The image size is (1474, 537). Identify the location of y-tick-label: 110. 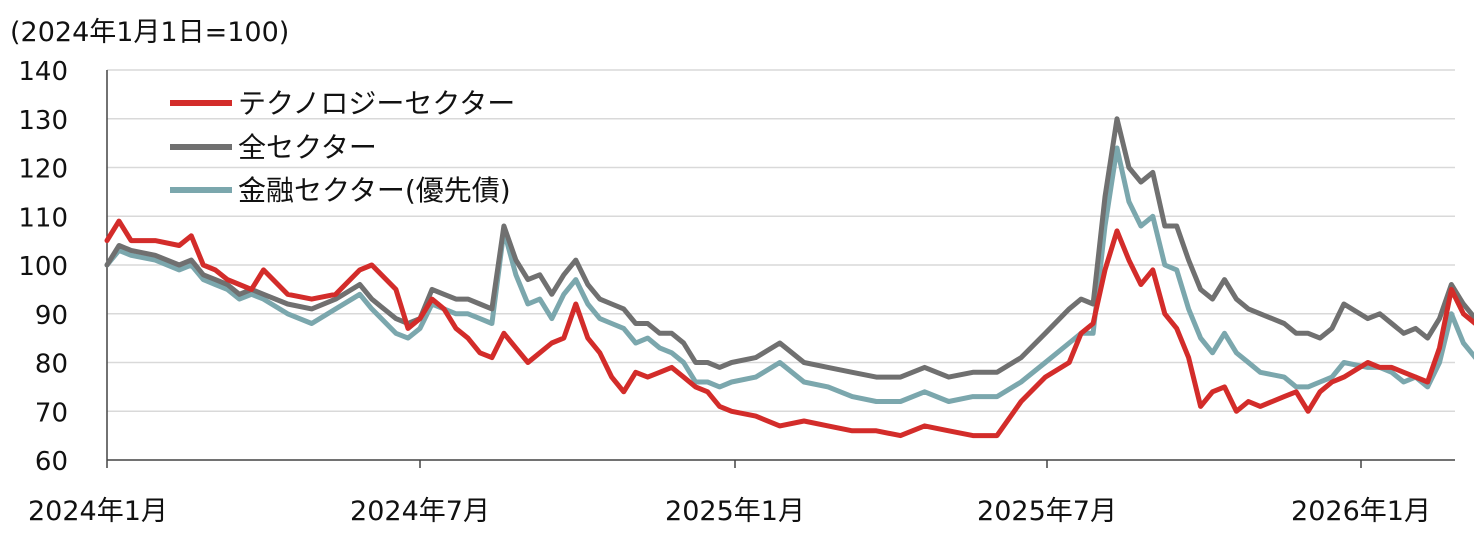
(43, 218).